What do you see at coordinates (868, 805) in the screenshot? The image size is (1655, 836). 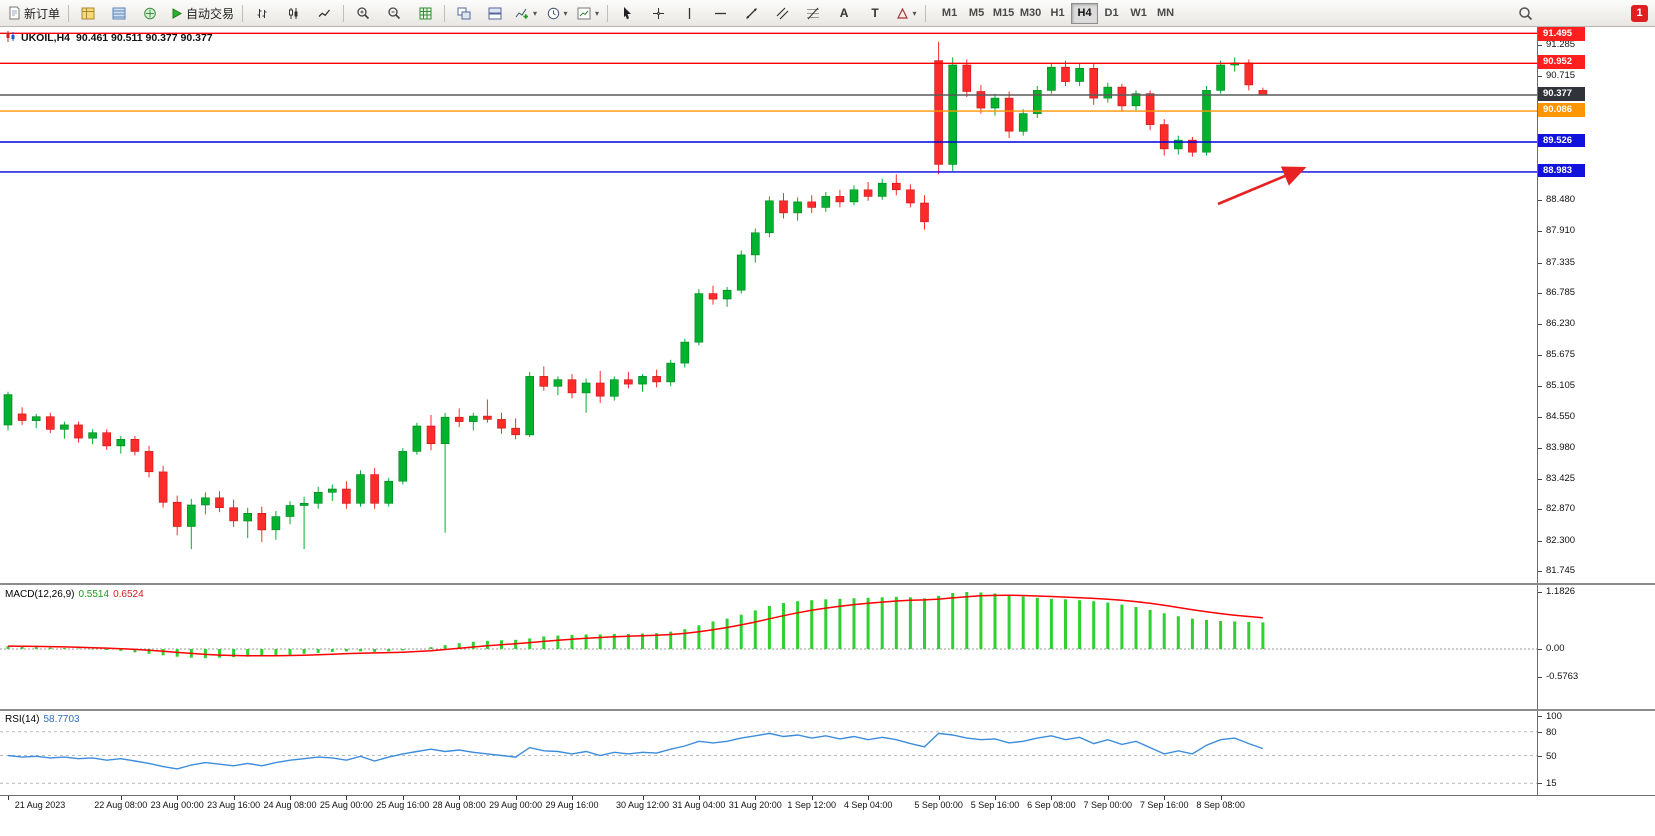 I see `time-tick-label: 4 Sep 04:00` at bounding box center [868, 805].